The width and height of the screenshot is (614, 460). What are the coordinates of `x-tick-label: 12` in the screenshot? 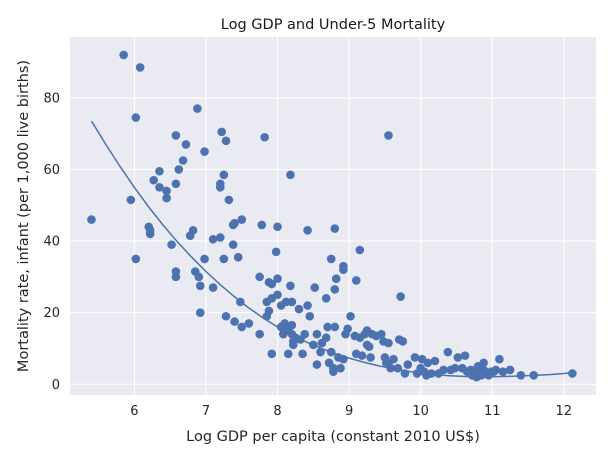 It's located at (564, 411).